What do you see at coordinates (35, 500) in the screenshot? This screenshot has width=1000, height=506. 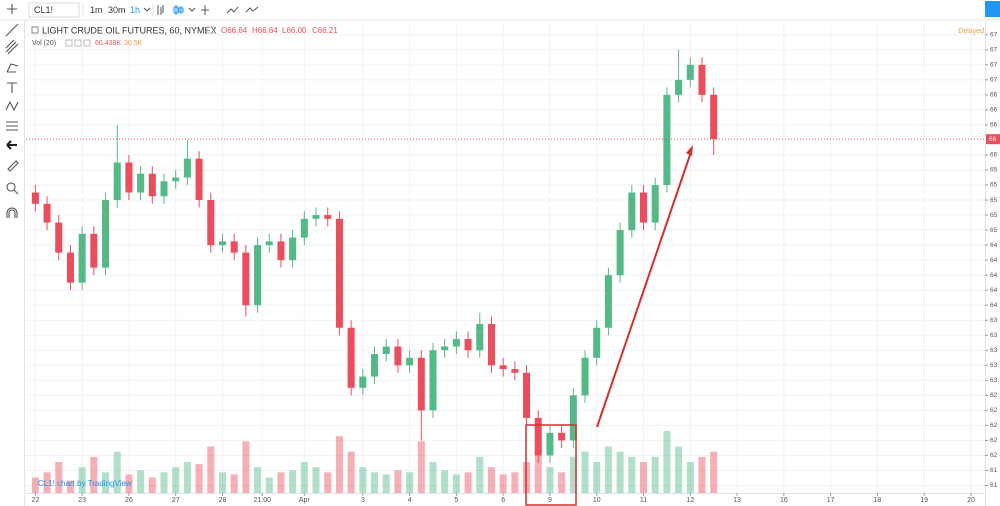 I see `x-tick-label: 22` at bounding box center [35, 500].